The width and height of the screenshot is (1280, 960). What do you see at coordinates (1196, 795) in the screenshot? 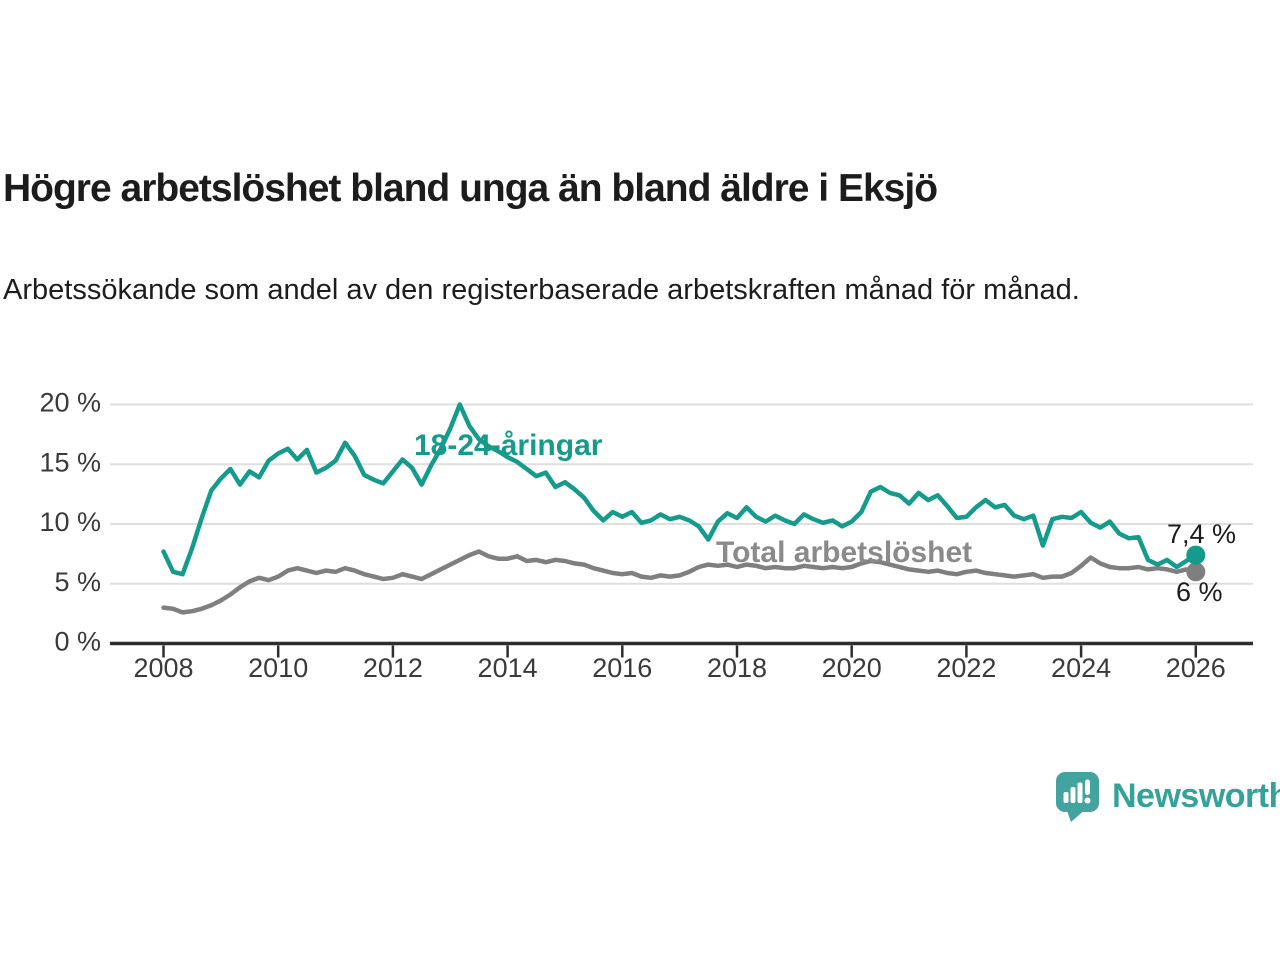
I see `newsworthy-logo-text: Newsworthy` at bounding box center [1196, 795].